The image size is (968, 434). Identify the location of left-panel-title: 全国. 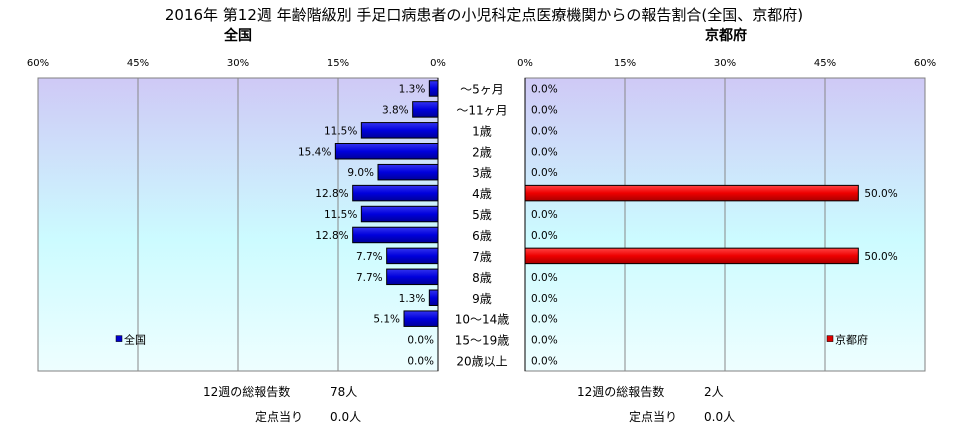
(237, 35).